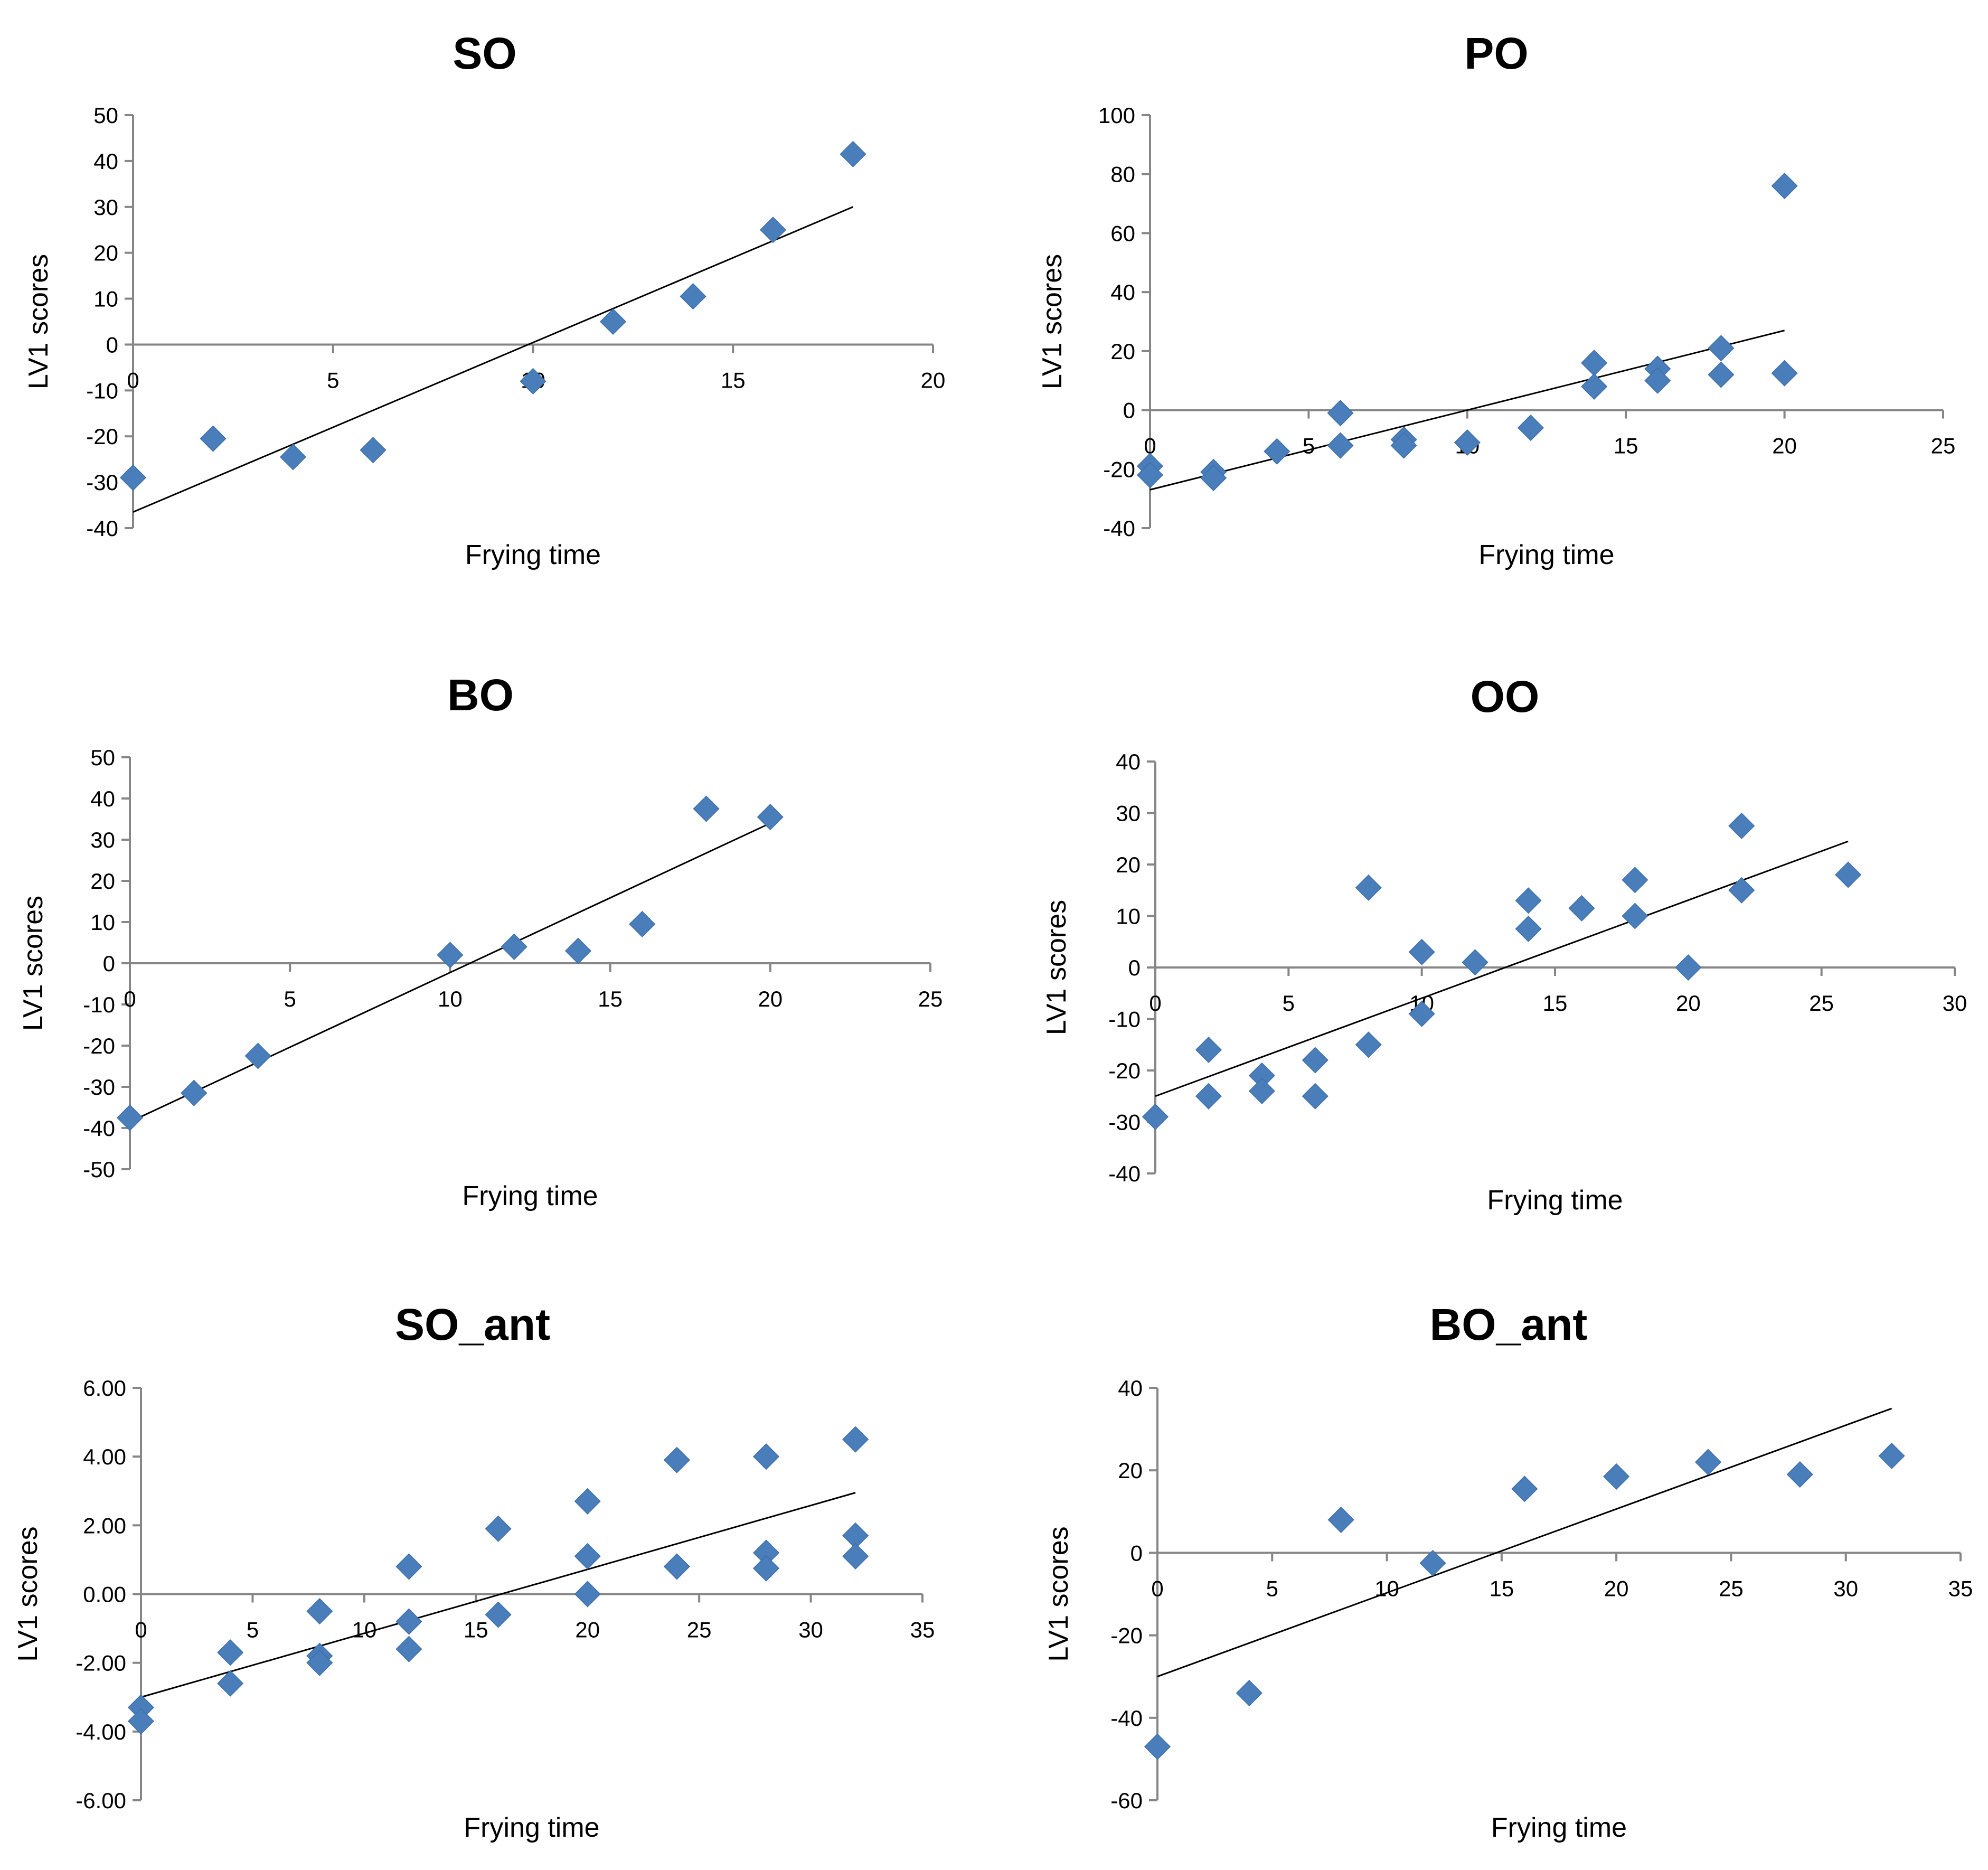 This screenshot has height=1870, width=1988. Describe the element at coordinates (102, 390) in the screenshot. I see `y-tick-label: -10` at that location.